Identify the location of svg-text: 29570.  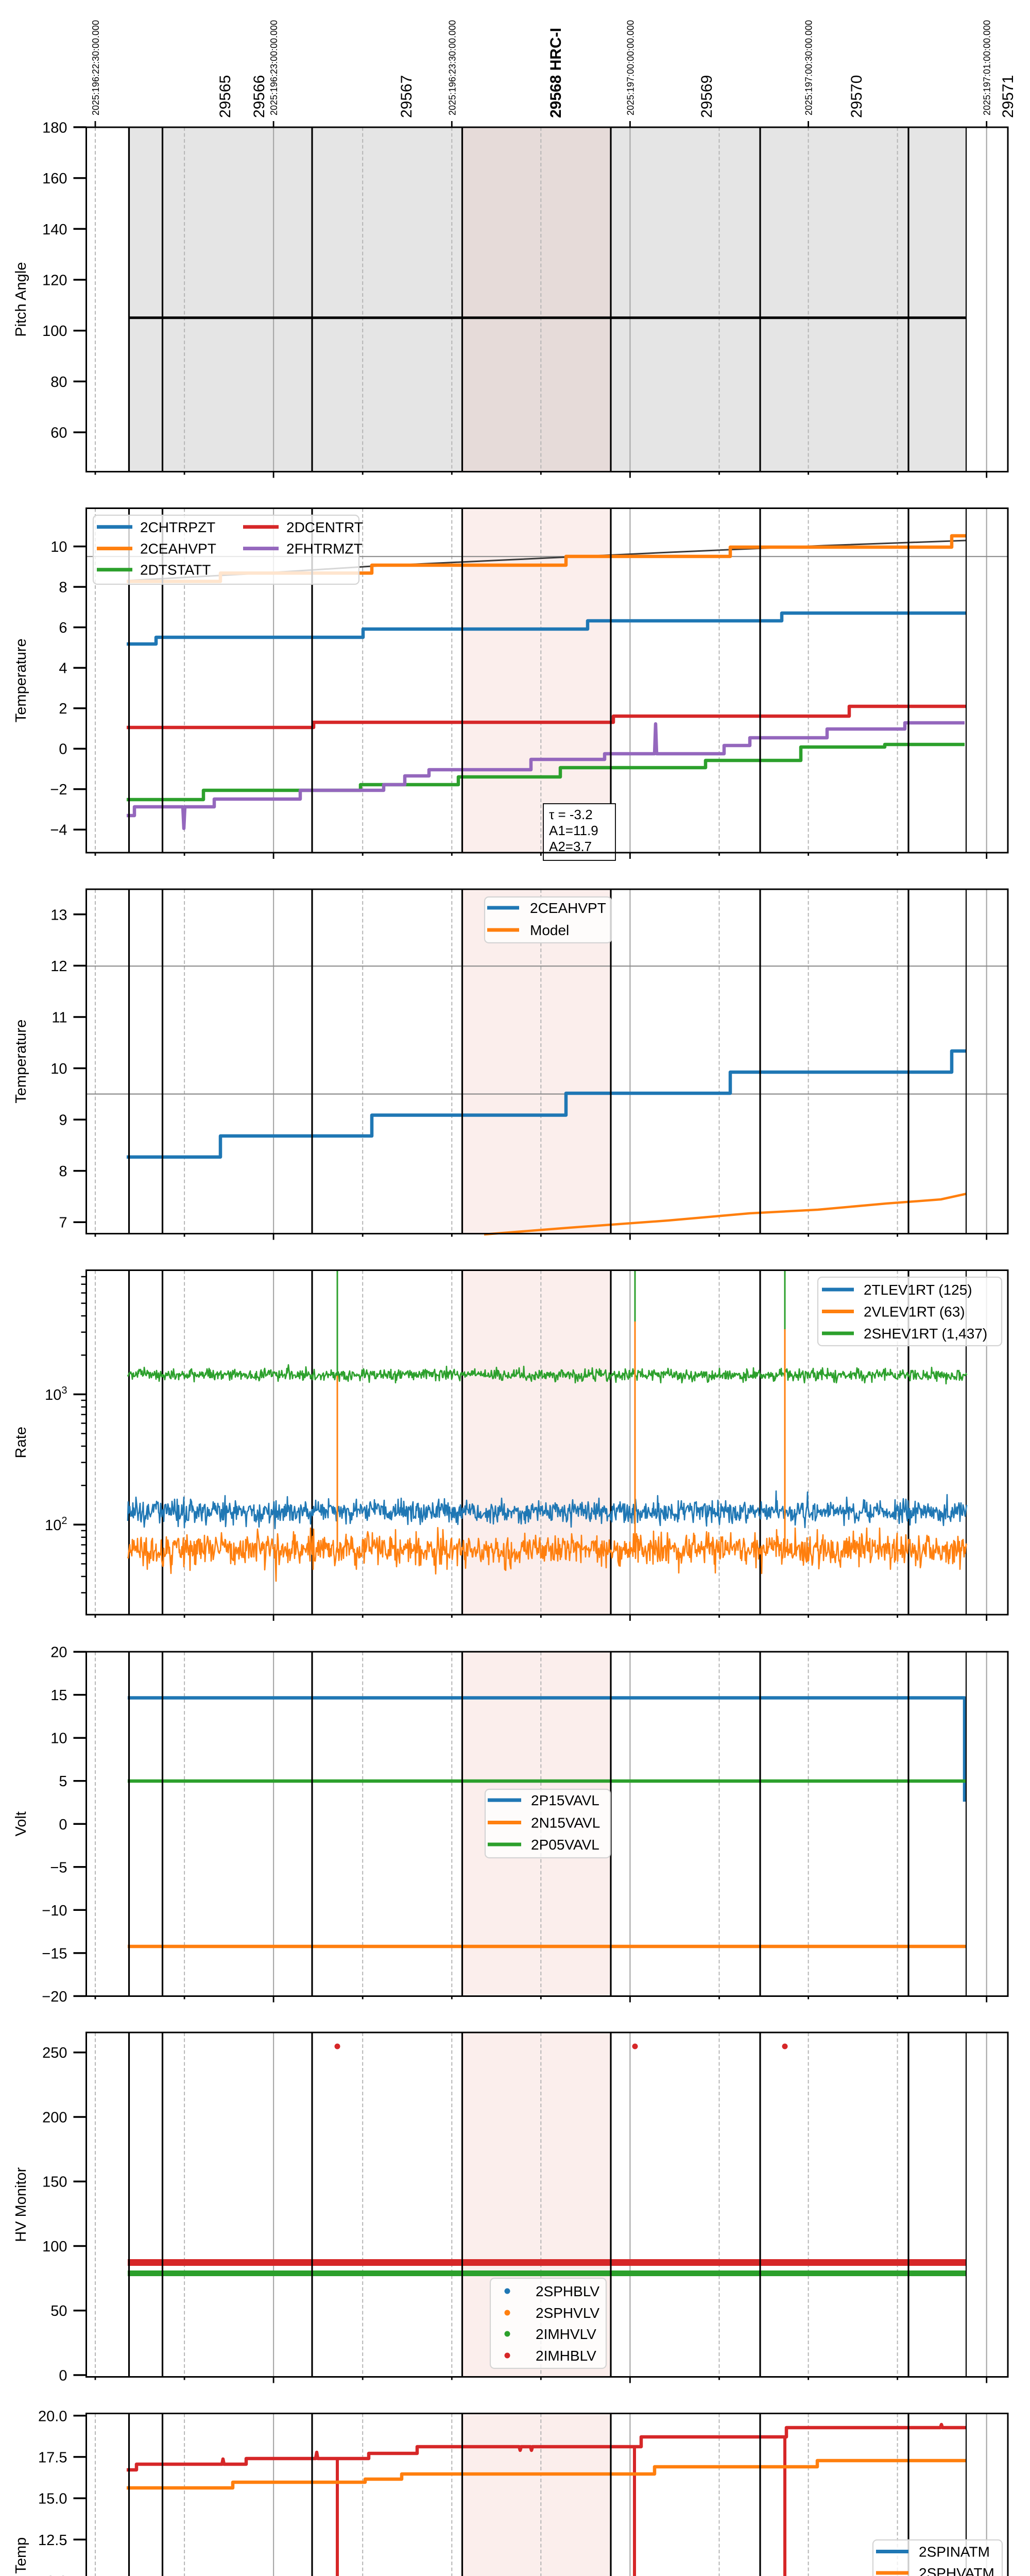
(857, 96).